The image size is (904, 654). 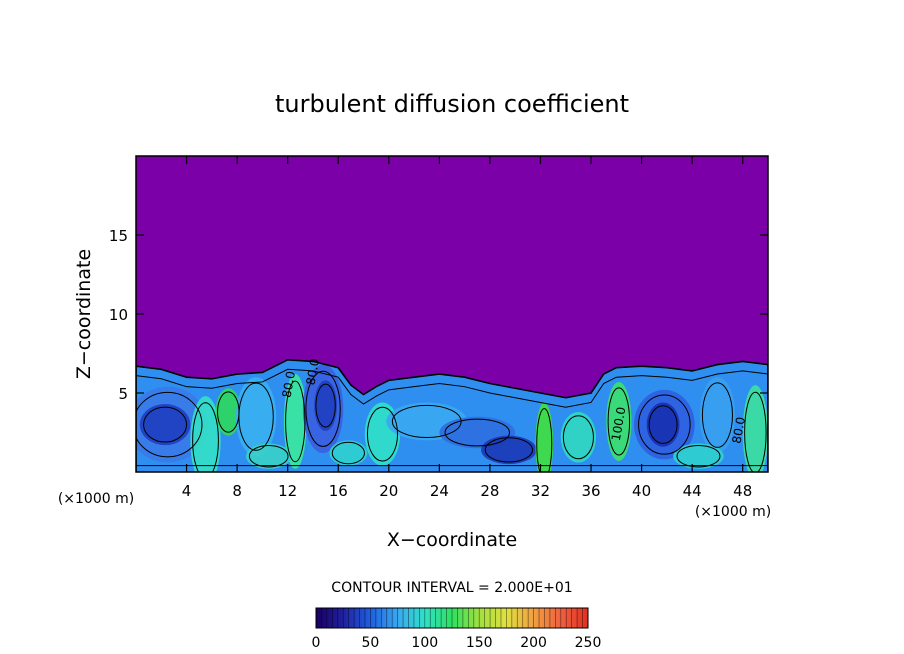 I want to click on x-tick-label: 48, so click(x=742, y=491).